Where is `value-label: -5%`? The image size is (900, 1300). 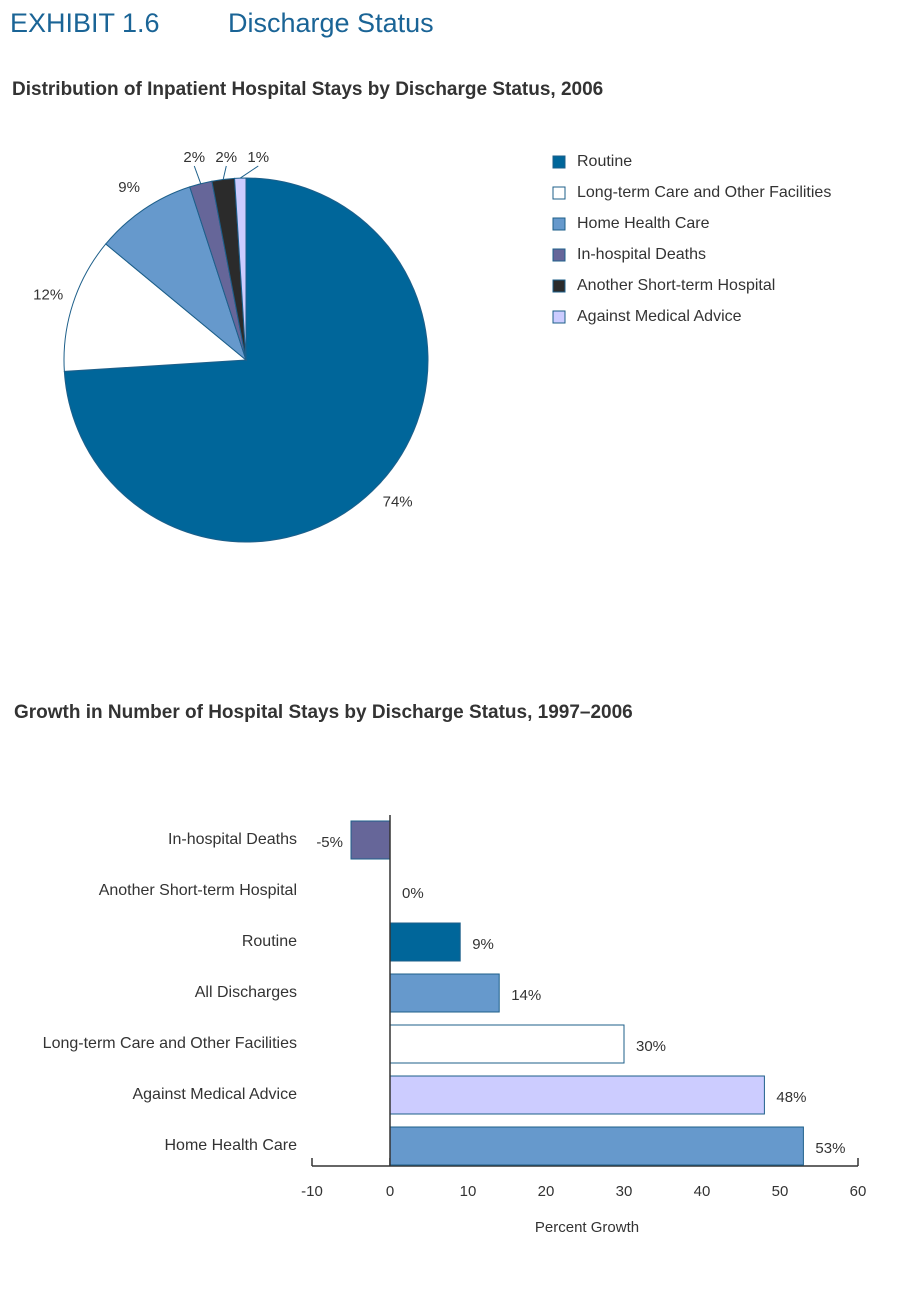 value-label: -5% is located at coordinates (329, 842).